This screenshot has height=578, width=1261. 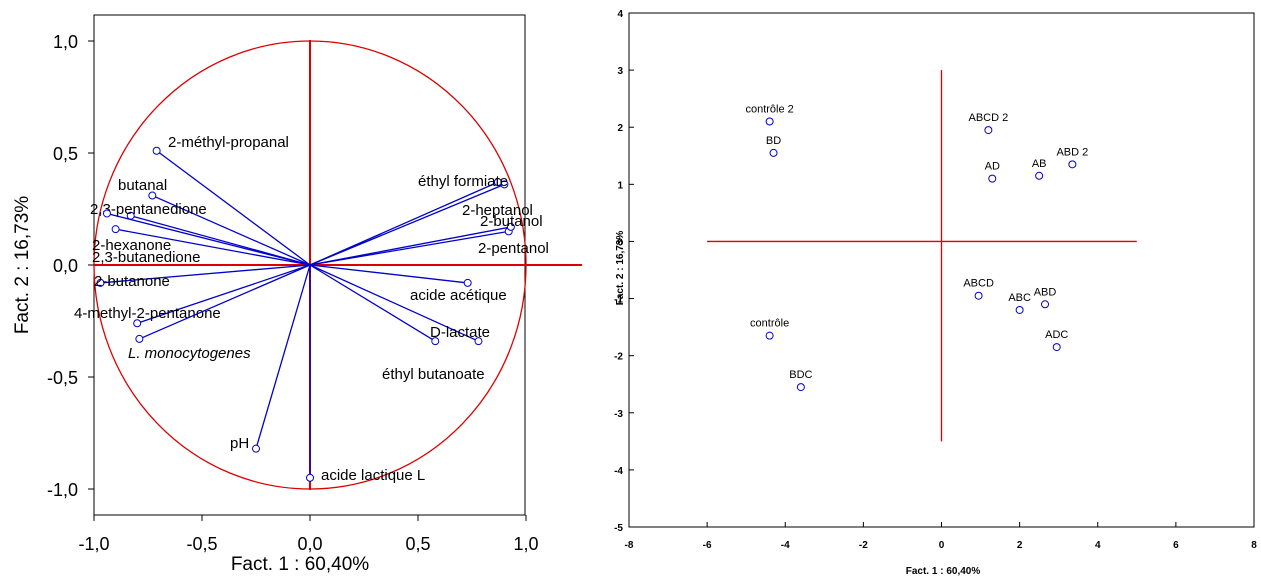 I want to click on right-y-tick-label: 4, so click(x=620, y=14).